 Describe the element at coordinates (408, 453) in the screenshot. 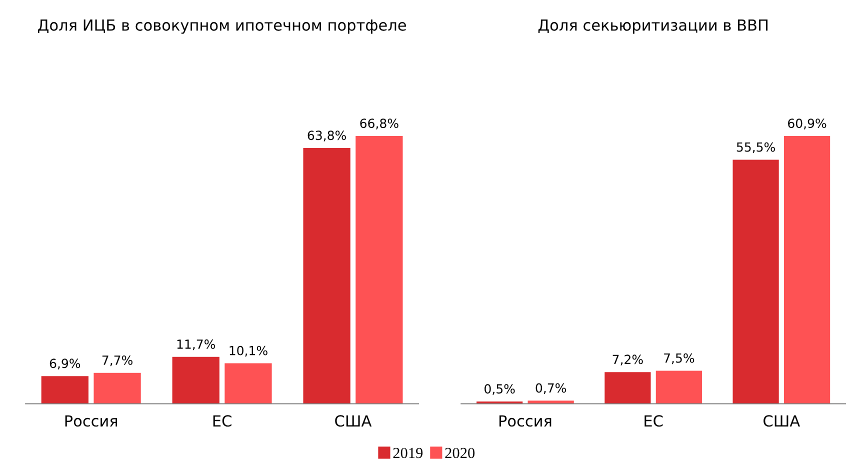

I see `legend-label: 2019` at that location.